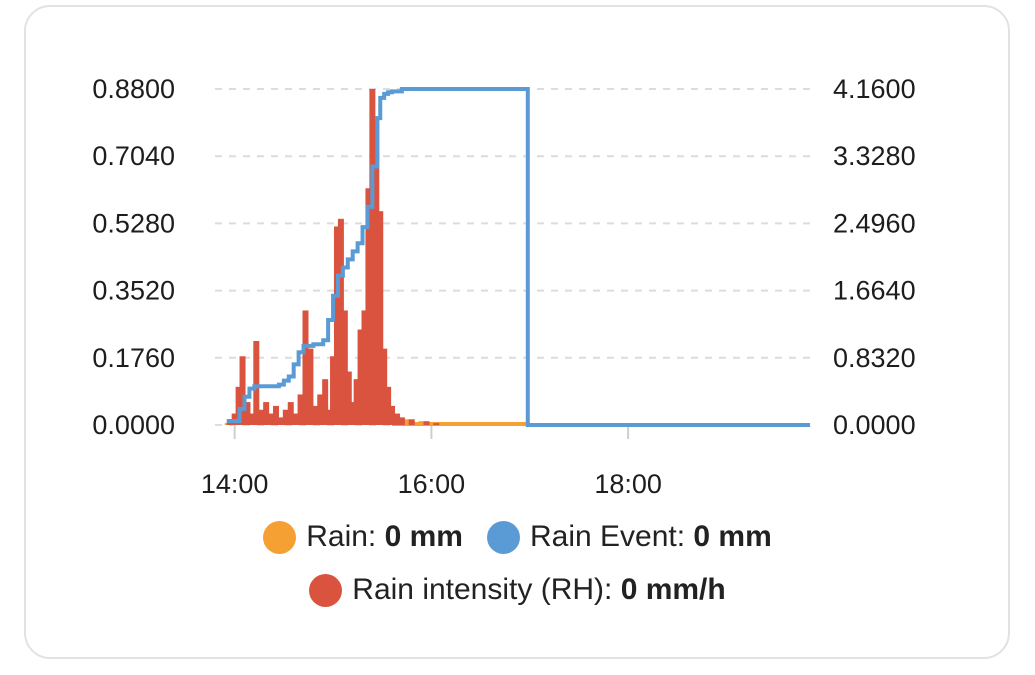  Describe the element at coordinates (874, 358) in the screenshot. I see `y-right-tick-1: 0.8320` at that location.